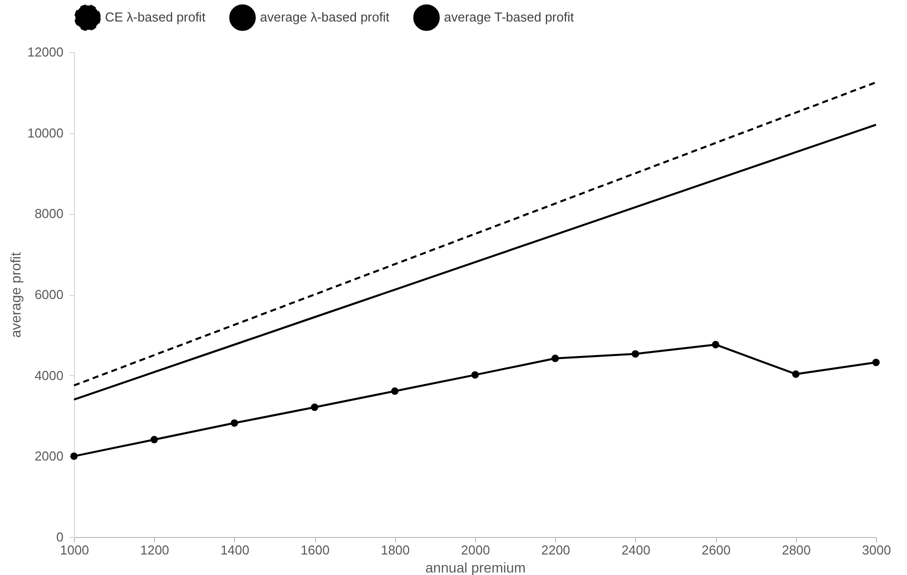  I want to click on y-tick-label: 0, so click(60, 537).